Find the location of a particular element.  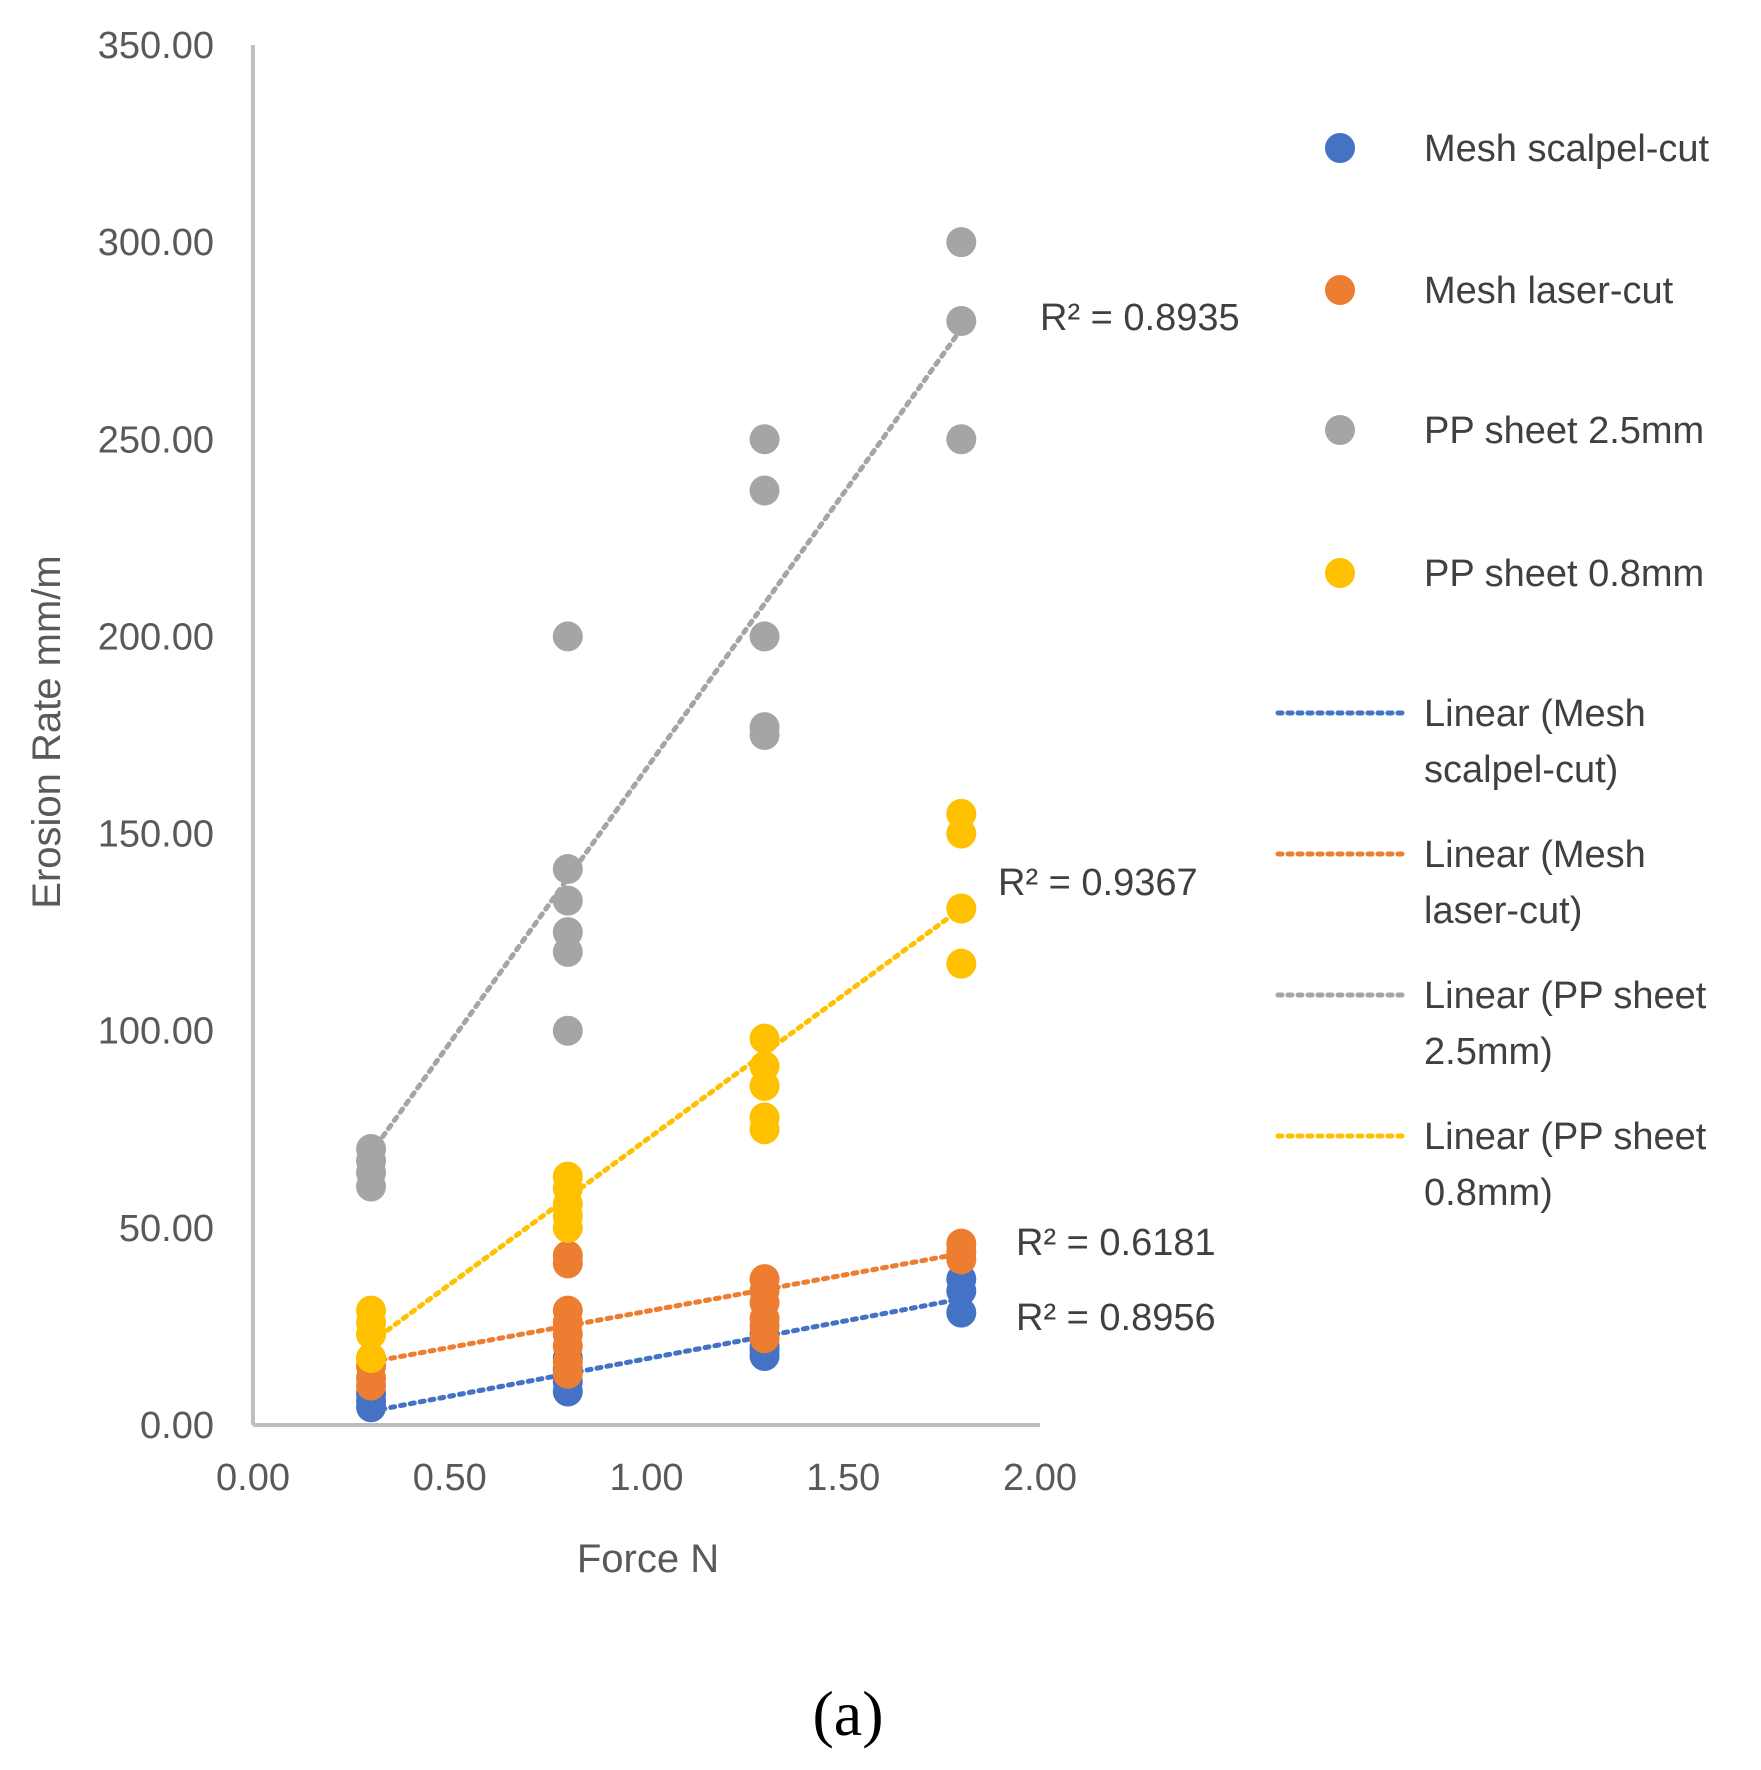

legend-label: Mesh laser-cut is located at coordinates (1549, 291).